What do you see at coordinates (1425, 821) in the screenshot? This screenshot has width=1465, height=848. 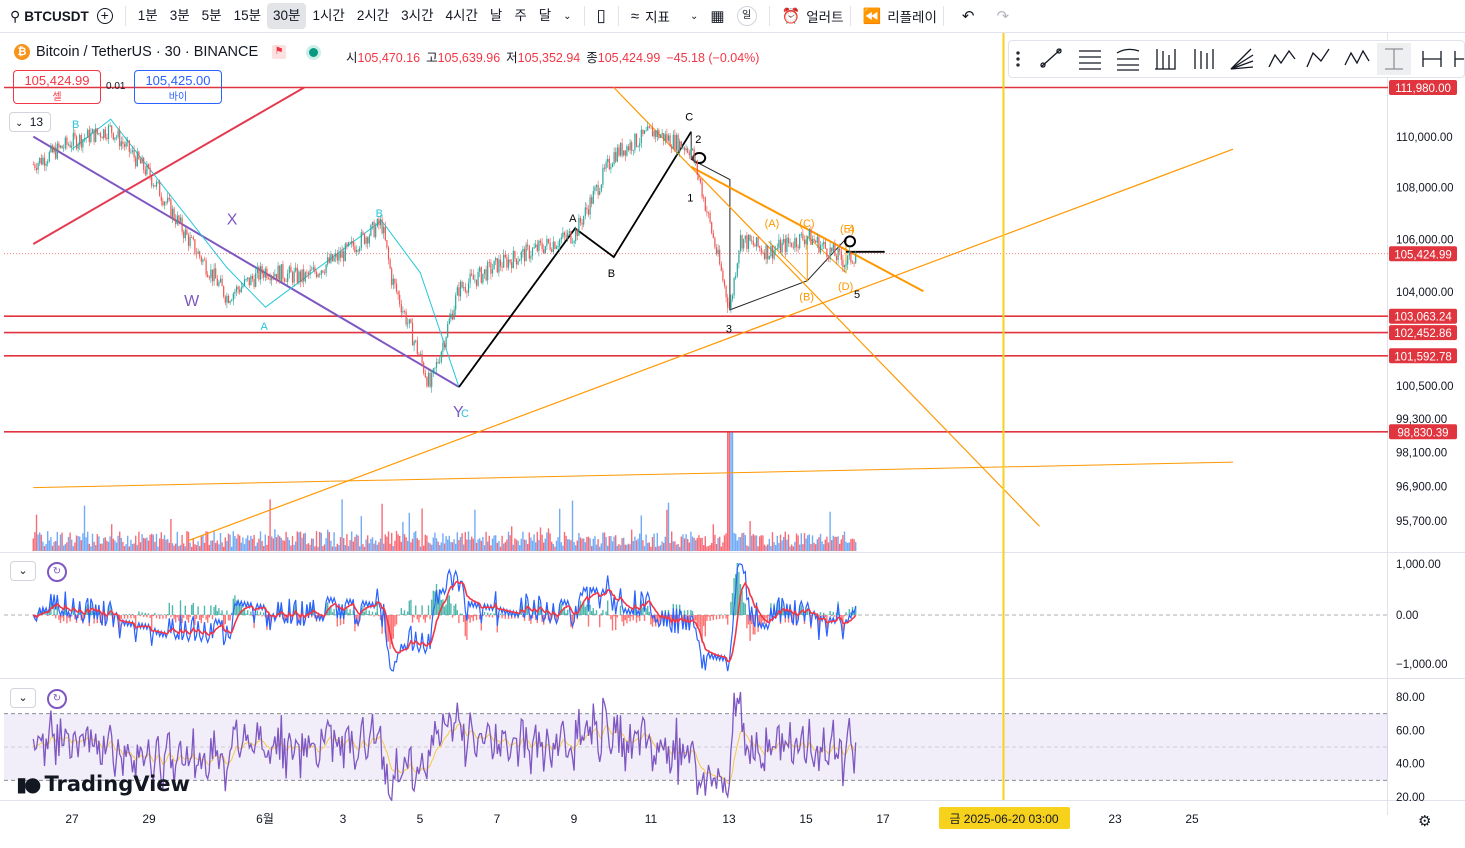 I see `gear-icon: ⚙` at bounding box center [1425, 821].